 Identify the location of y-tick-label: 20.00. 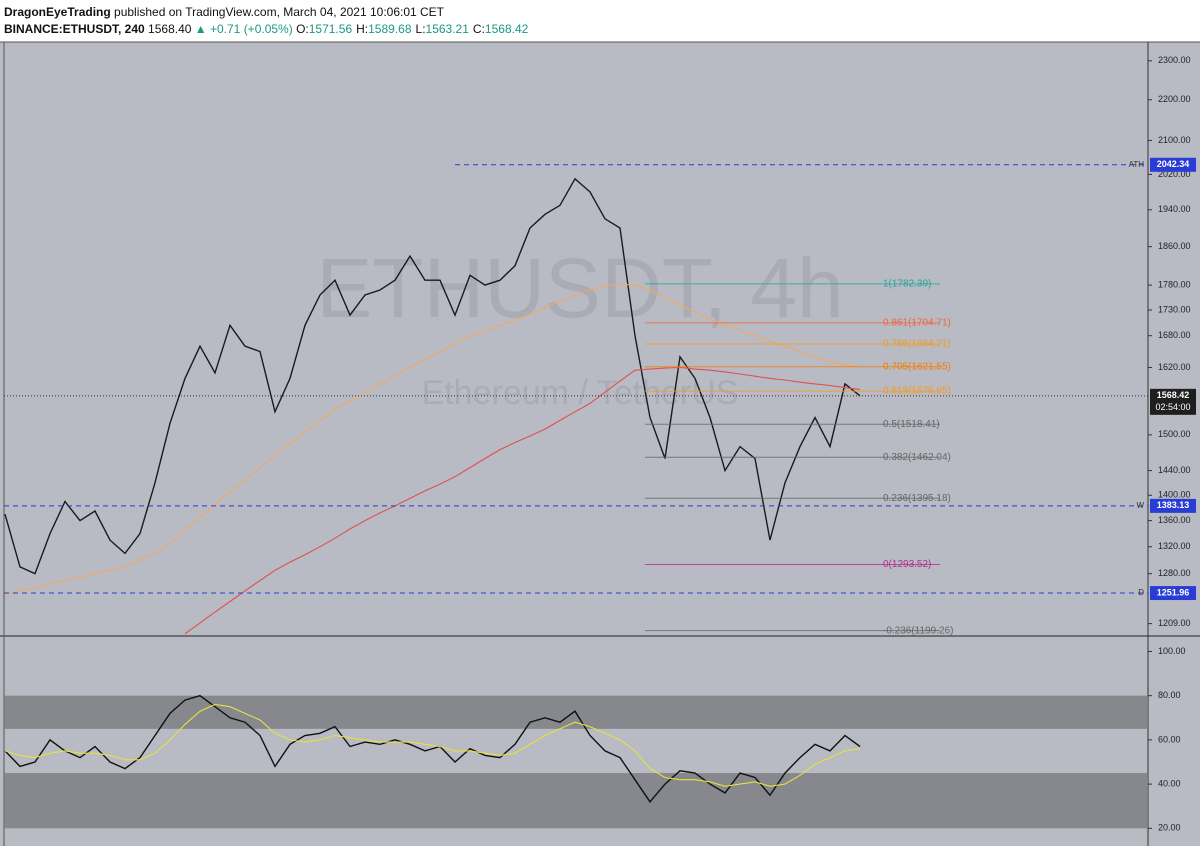
(1169, 828).